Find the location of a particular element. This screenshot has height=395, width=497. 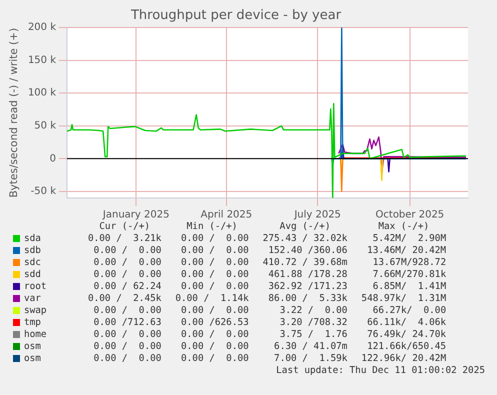

text: 13.46M/ 20.42M is located at coordinates (406, 251).